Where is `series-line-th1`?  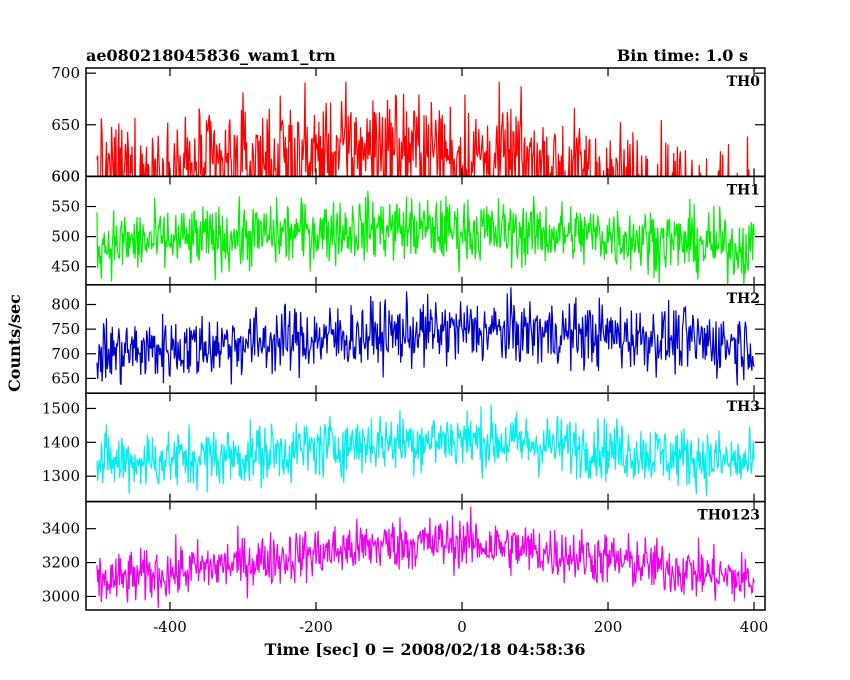
series-line-th1 is located at coordinates (425, 237).